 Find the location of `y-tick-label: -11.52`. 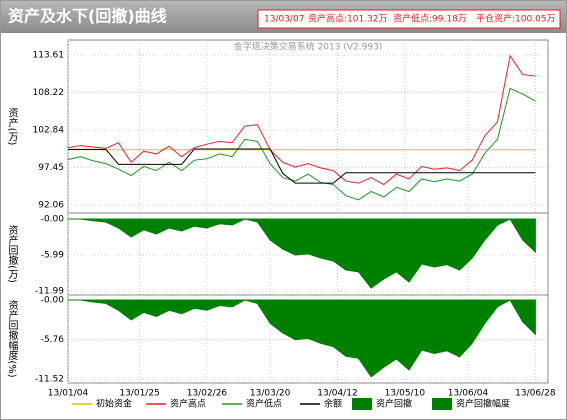

y-tick-label: -11.52 is located at coordinates (49, 380).